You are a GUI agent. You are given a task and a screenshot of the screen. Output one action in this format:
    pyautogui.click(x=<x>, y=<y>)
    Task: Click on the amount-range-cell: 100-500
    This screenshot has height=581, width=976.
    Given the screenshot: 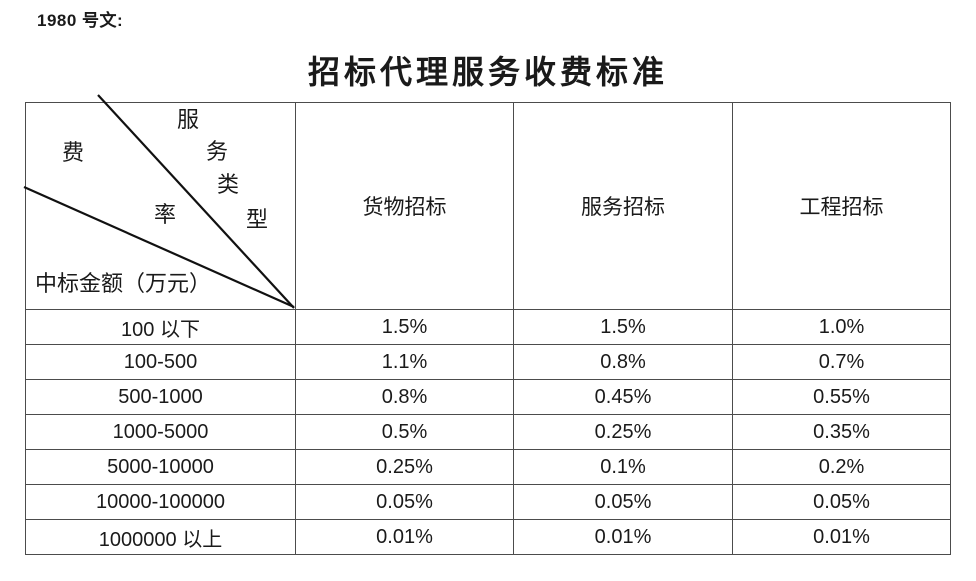 What is the action you would take?
    pyautogui.click(x=160, y=362)
    